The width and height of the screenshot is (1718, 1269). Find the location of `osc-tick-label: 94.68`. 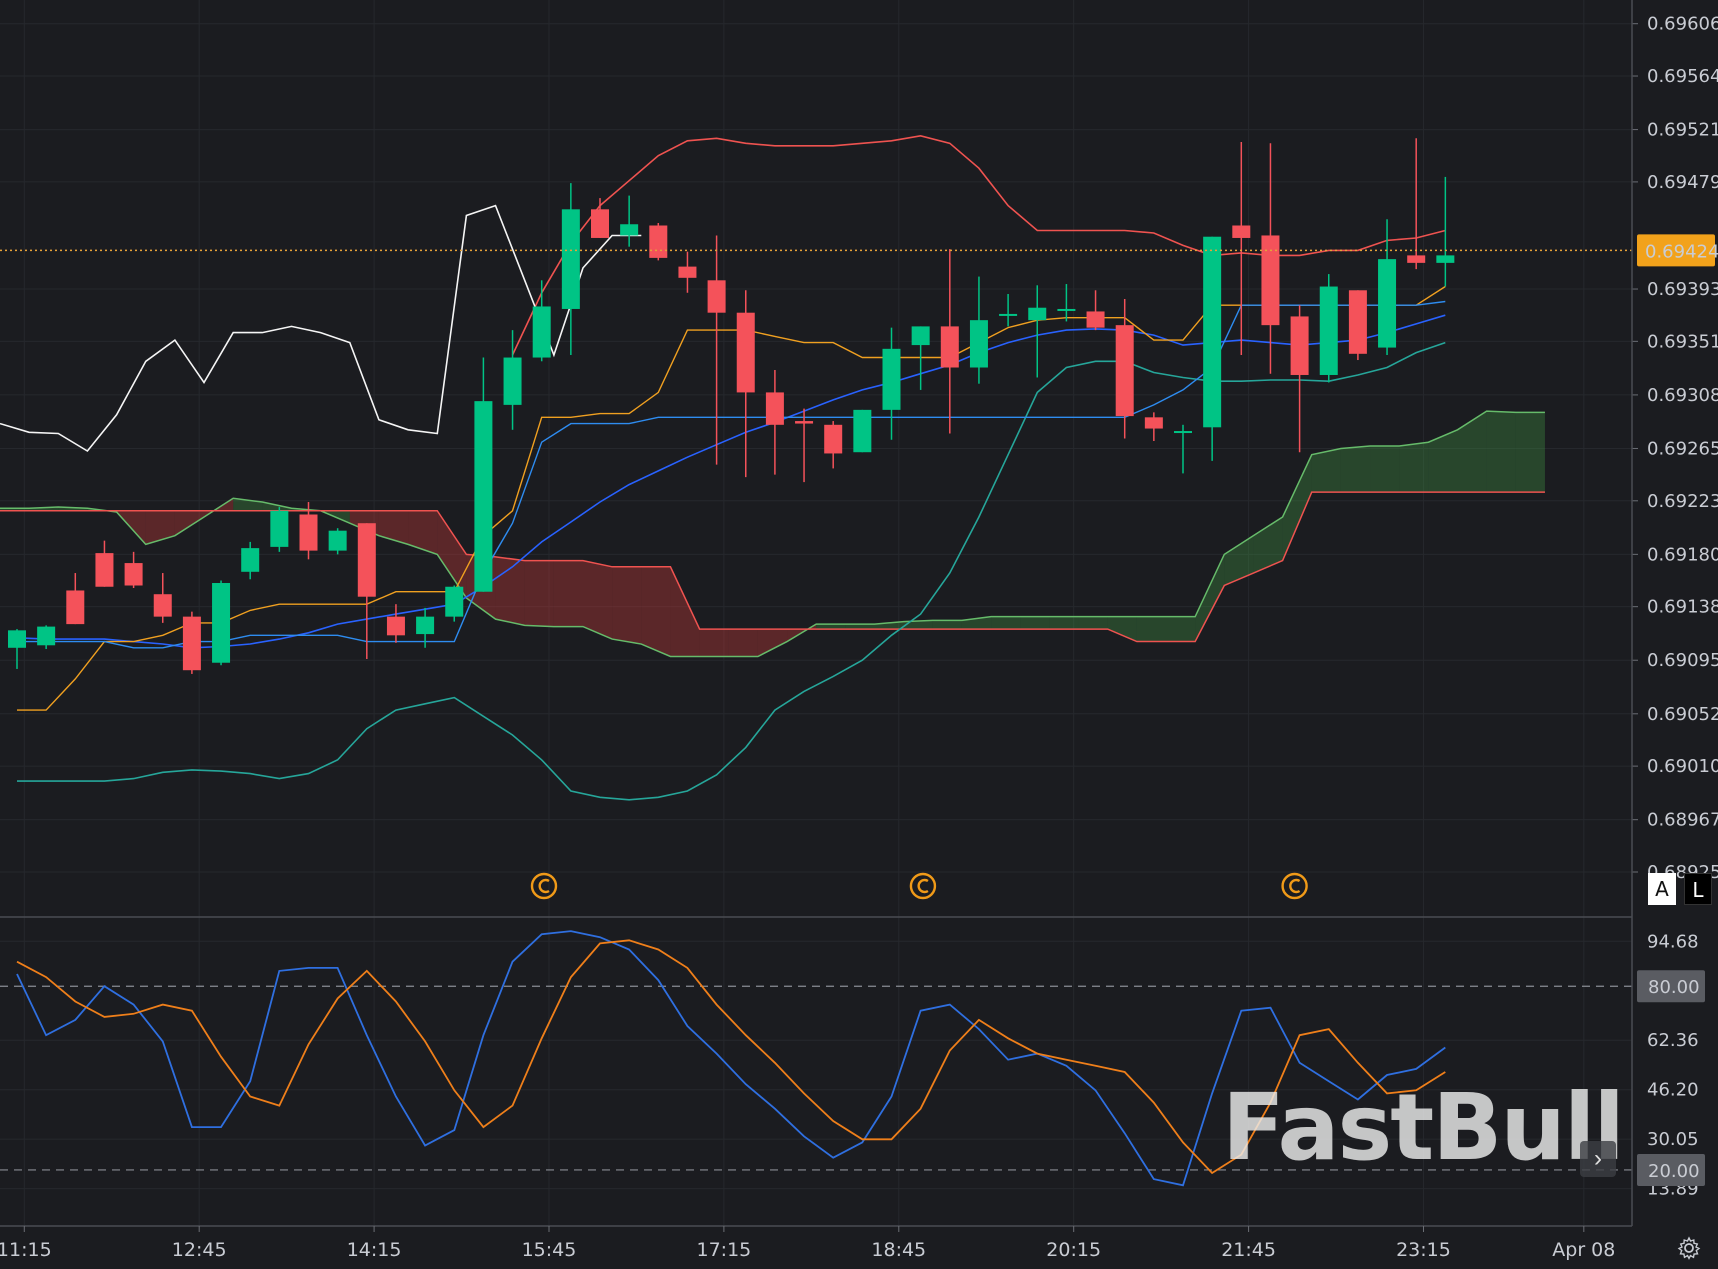

osc-tick-label: 94.68 is located at coordinates (1673, 941).